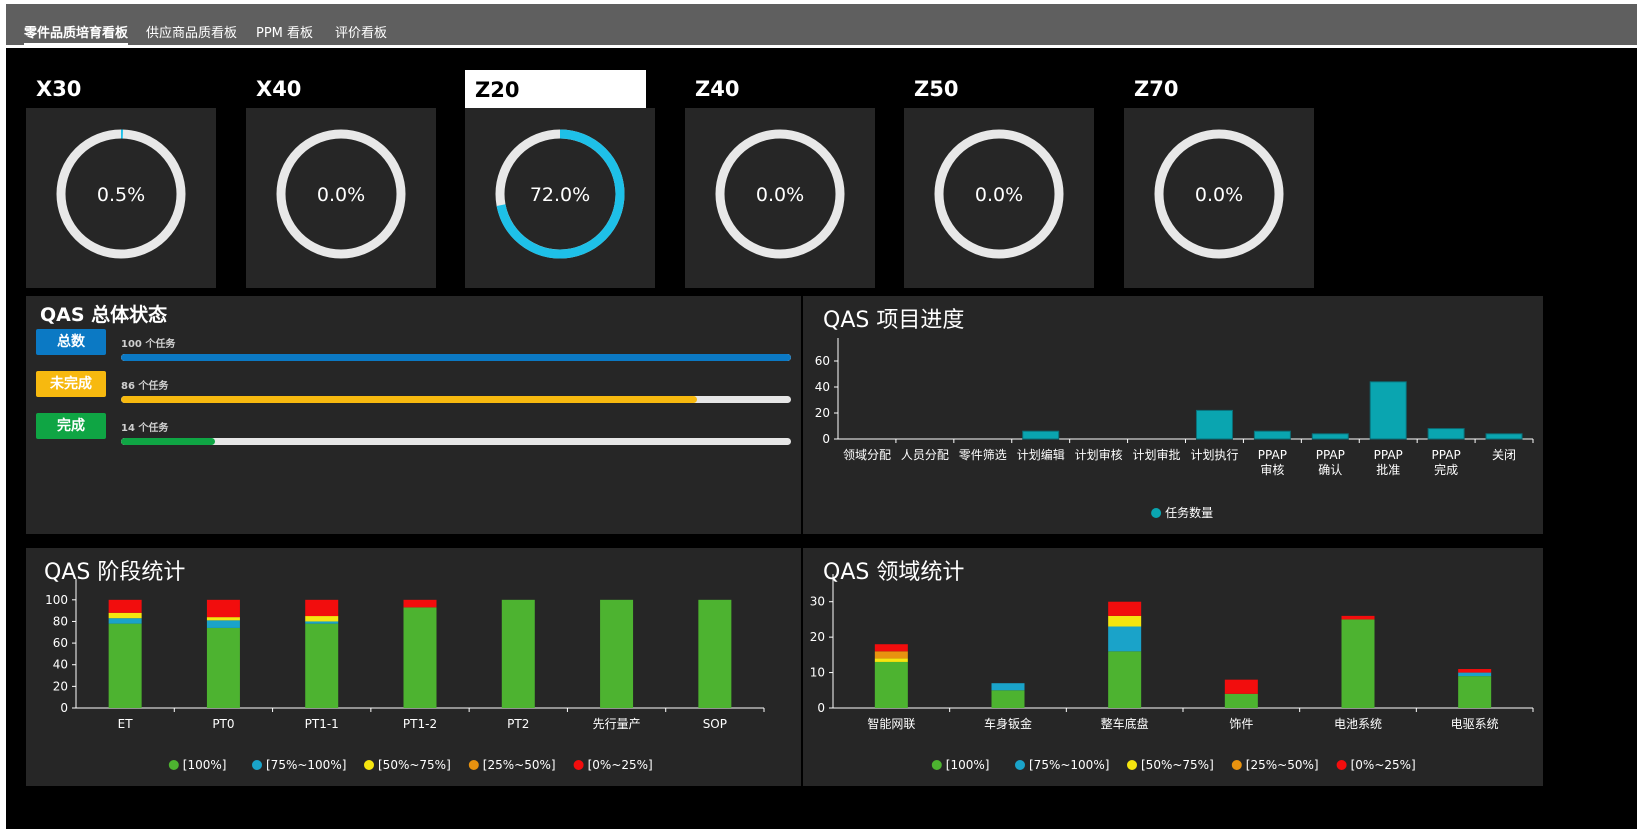  I want to click on complete-progress-bar, so click(456, 441).